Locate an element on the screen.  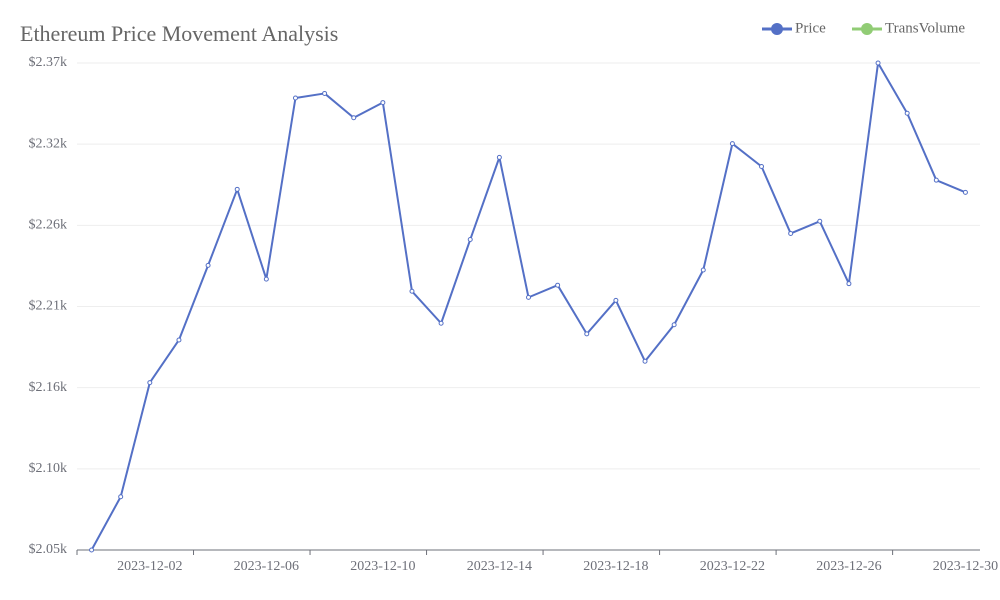
chart-title: Ethereum Price Movement Analysis is located at coordinates (179, 33).